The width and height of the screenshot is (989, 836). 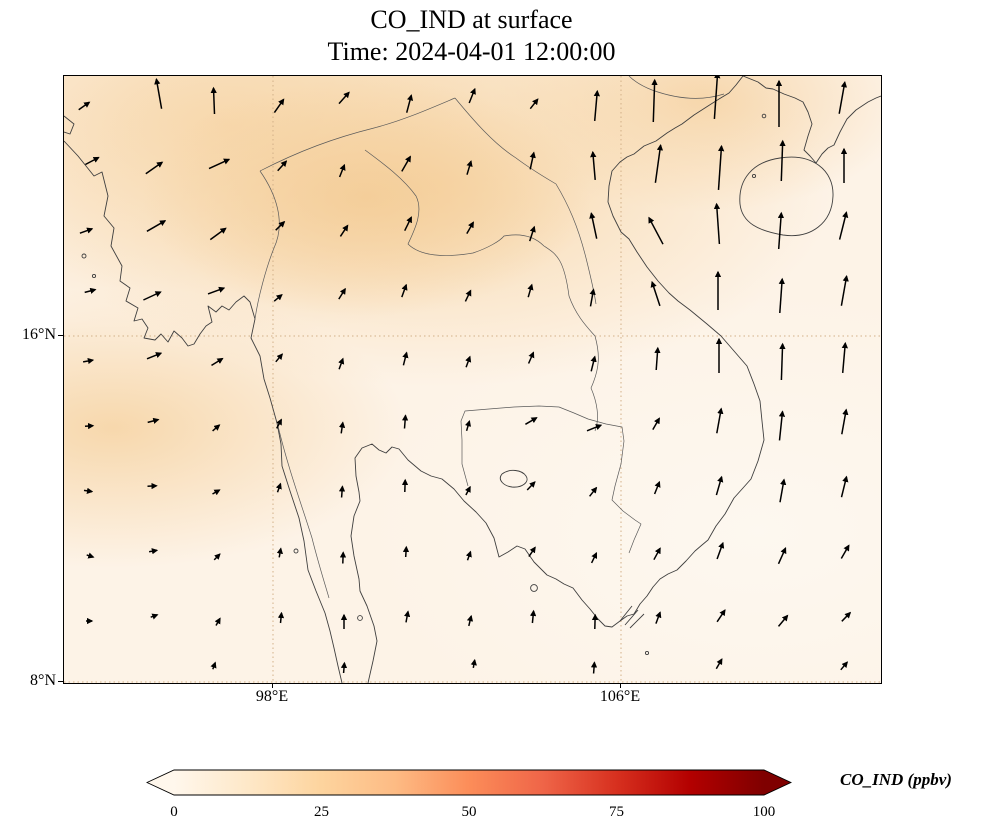 I want to click on y-tick-label-16N: 16°N, so click(x=39, y=334).